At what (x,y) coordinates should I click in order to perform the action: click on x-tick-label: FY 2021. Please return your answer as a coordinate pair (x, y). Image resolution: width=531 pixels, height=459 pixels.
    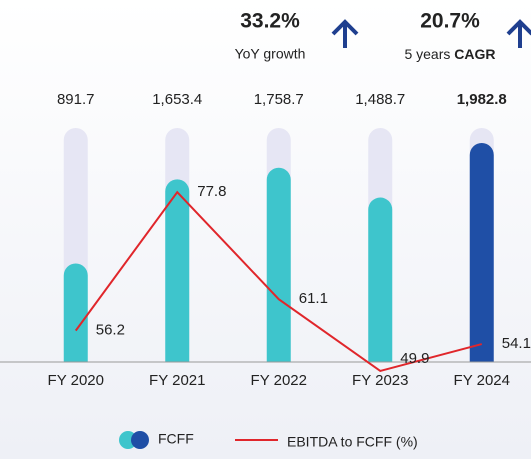
    Looking at the image, I should click on (177, 380).